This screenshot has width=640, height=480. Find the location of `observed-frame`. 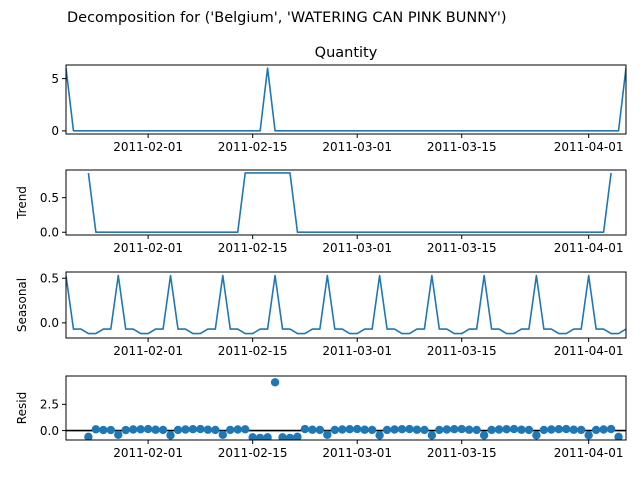

observed-frame is located at coordinates (346, 99).